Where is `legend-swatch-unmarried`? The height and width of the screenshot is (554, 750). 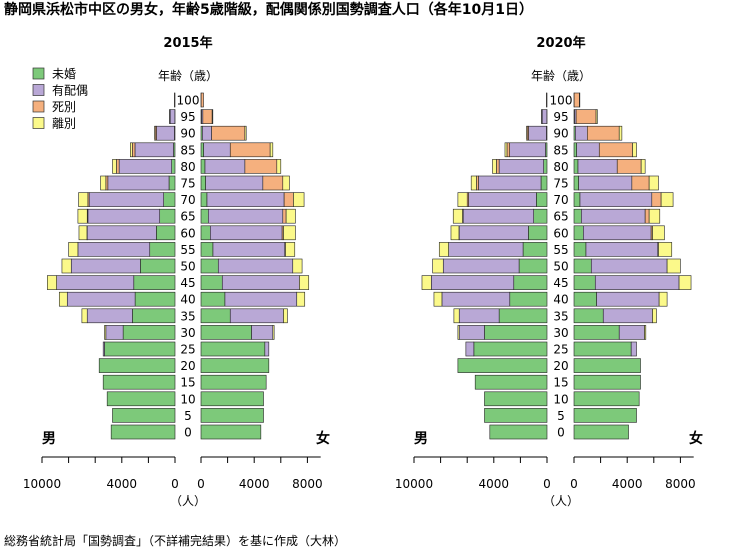
legend-swatch-unmarried is located at coordinates (38, 73).